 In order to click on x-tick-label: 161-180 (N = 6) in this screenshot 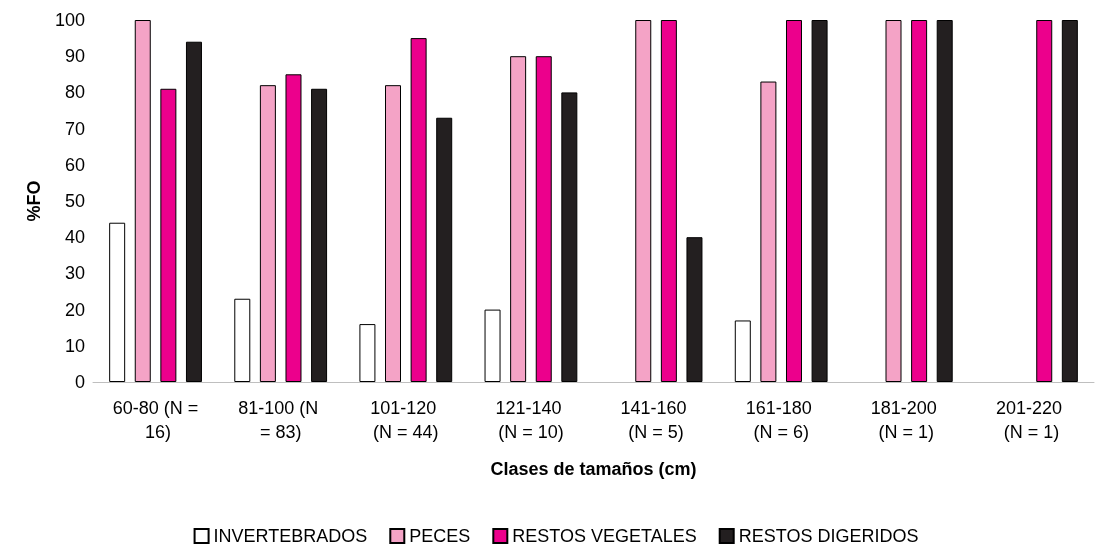, I will do `click(781, 420)`.